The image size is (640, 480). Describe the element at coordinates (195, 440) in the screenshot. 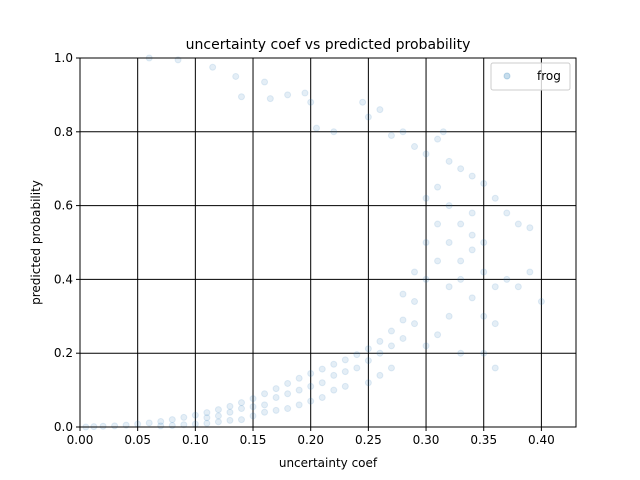

I see `x-tick-label-2: 0.10` at that location.